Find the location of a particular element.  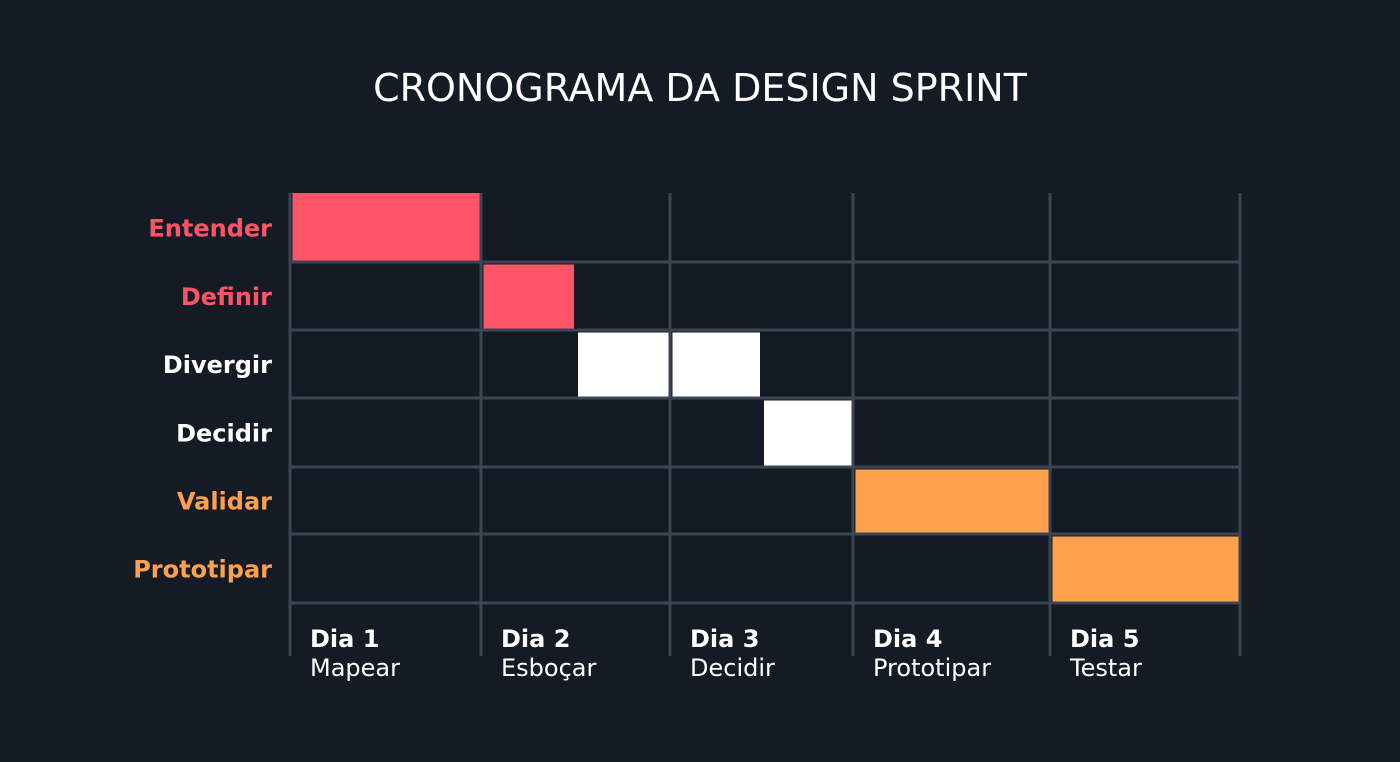

row-label-entender: Entender is located at coordinates (210, 229).